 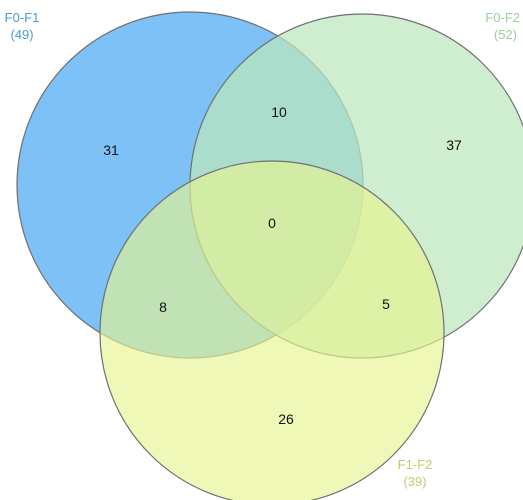 I want to click on region-f0-f1-only: 31, so click(x=111, y=150).